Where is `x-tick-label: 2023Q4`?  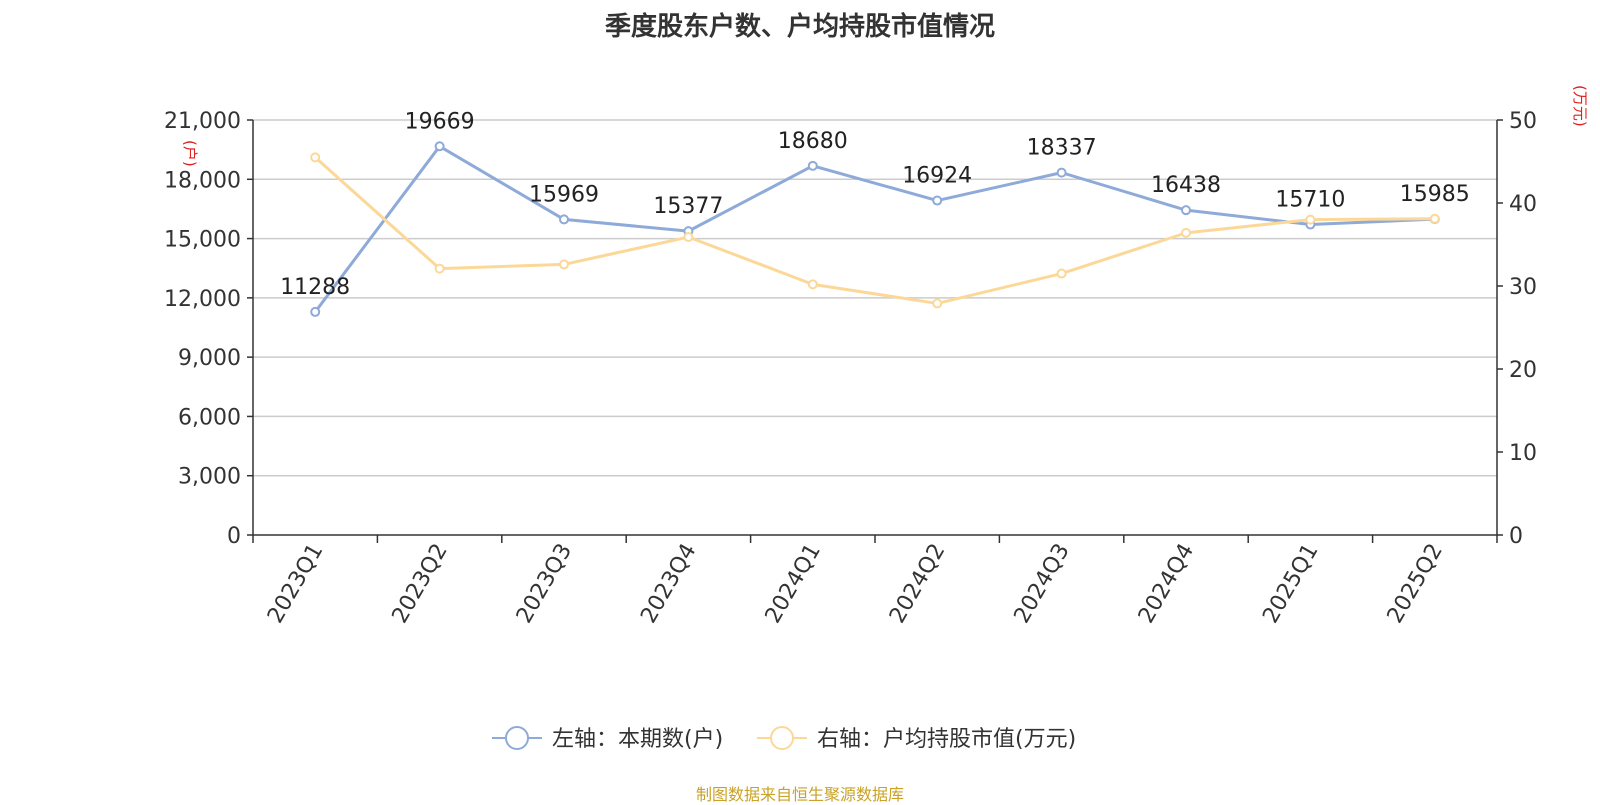
x-tick-label: 2023Q4 is located at coordinates (668, 584).